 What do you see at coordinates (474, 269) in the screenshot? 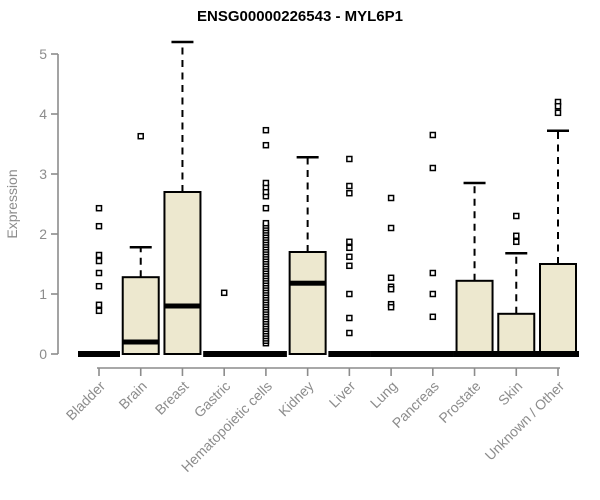
I see `boxplot-prostate` at bounding box center [474, 269].